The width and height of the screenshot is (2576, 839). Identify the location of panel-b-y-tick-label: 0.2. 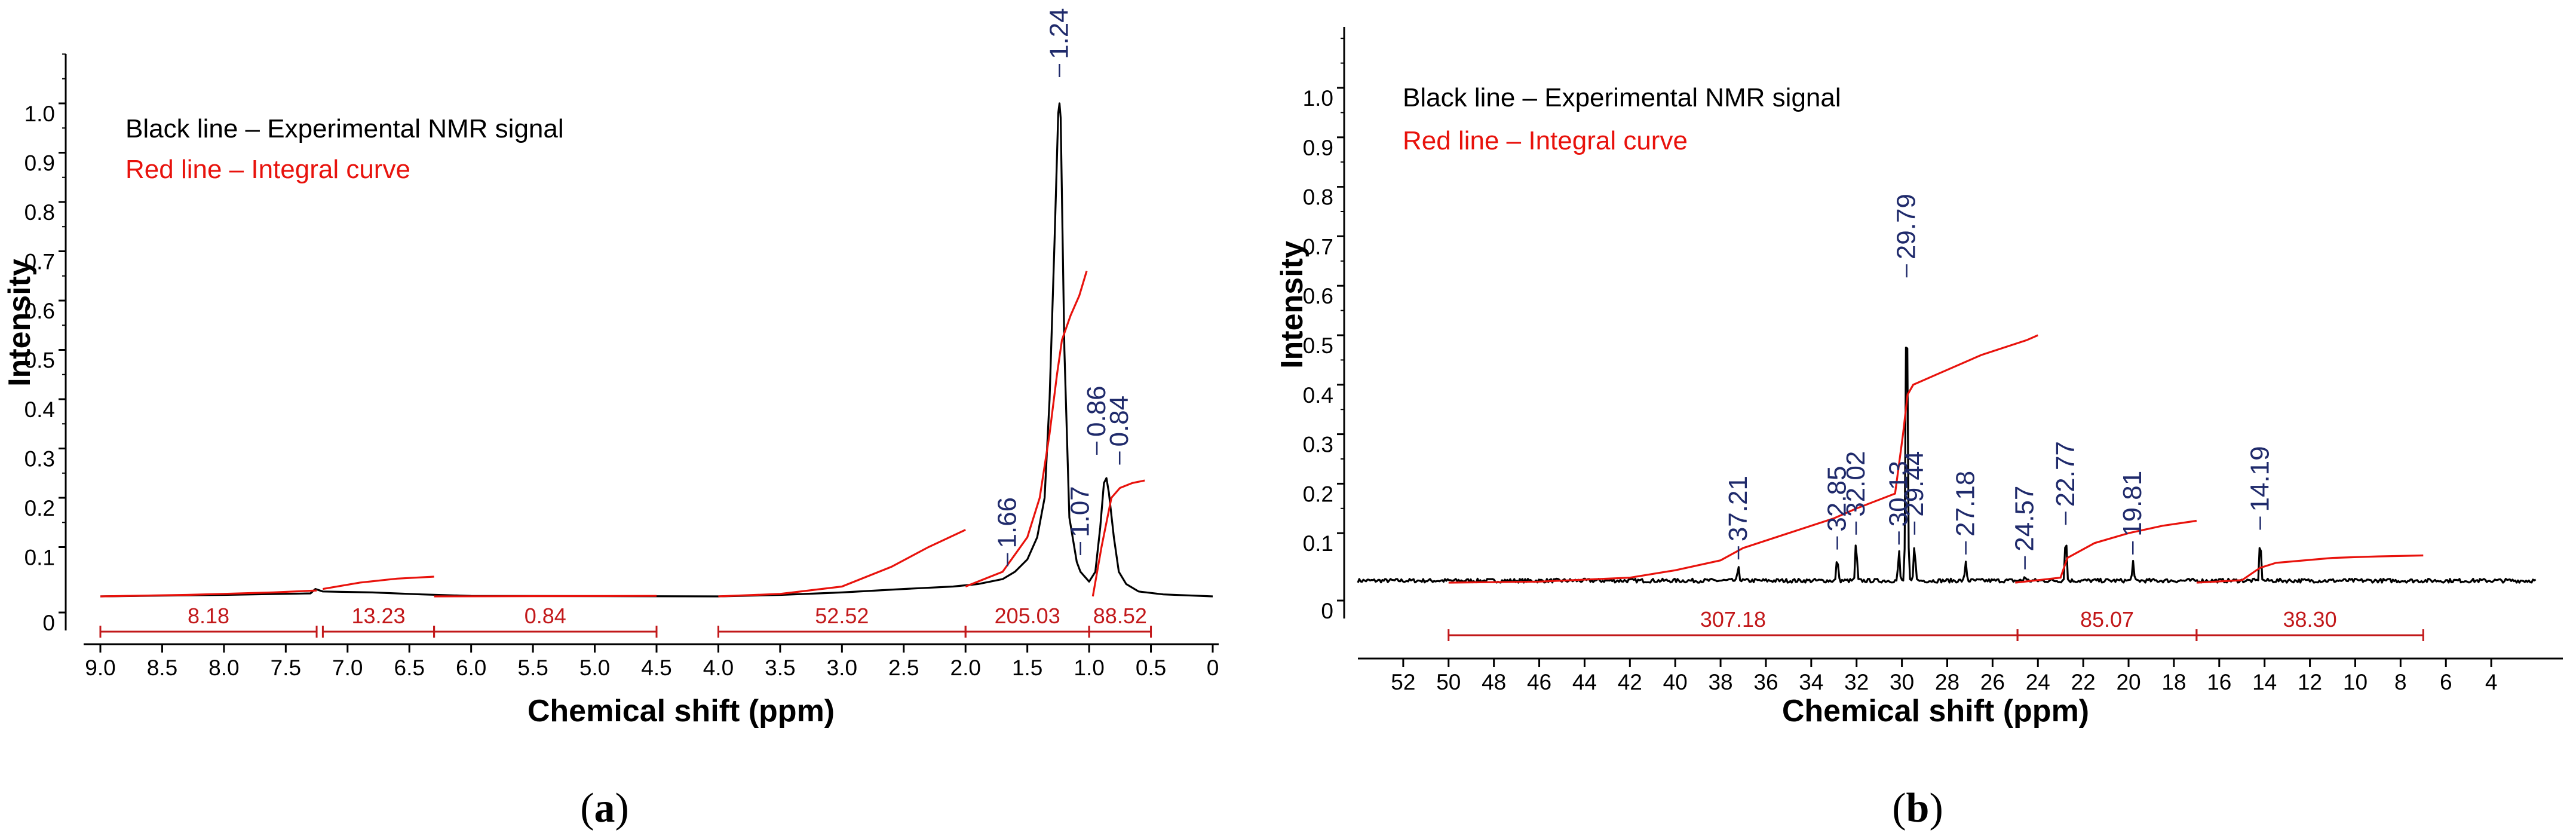
(1318, 494).